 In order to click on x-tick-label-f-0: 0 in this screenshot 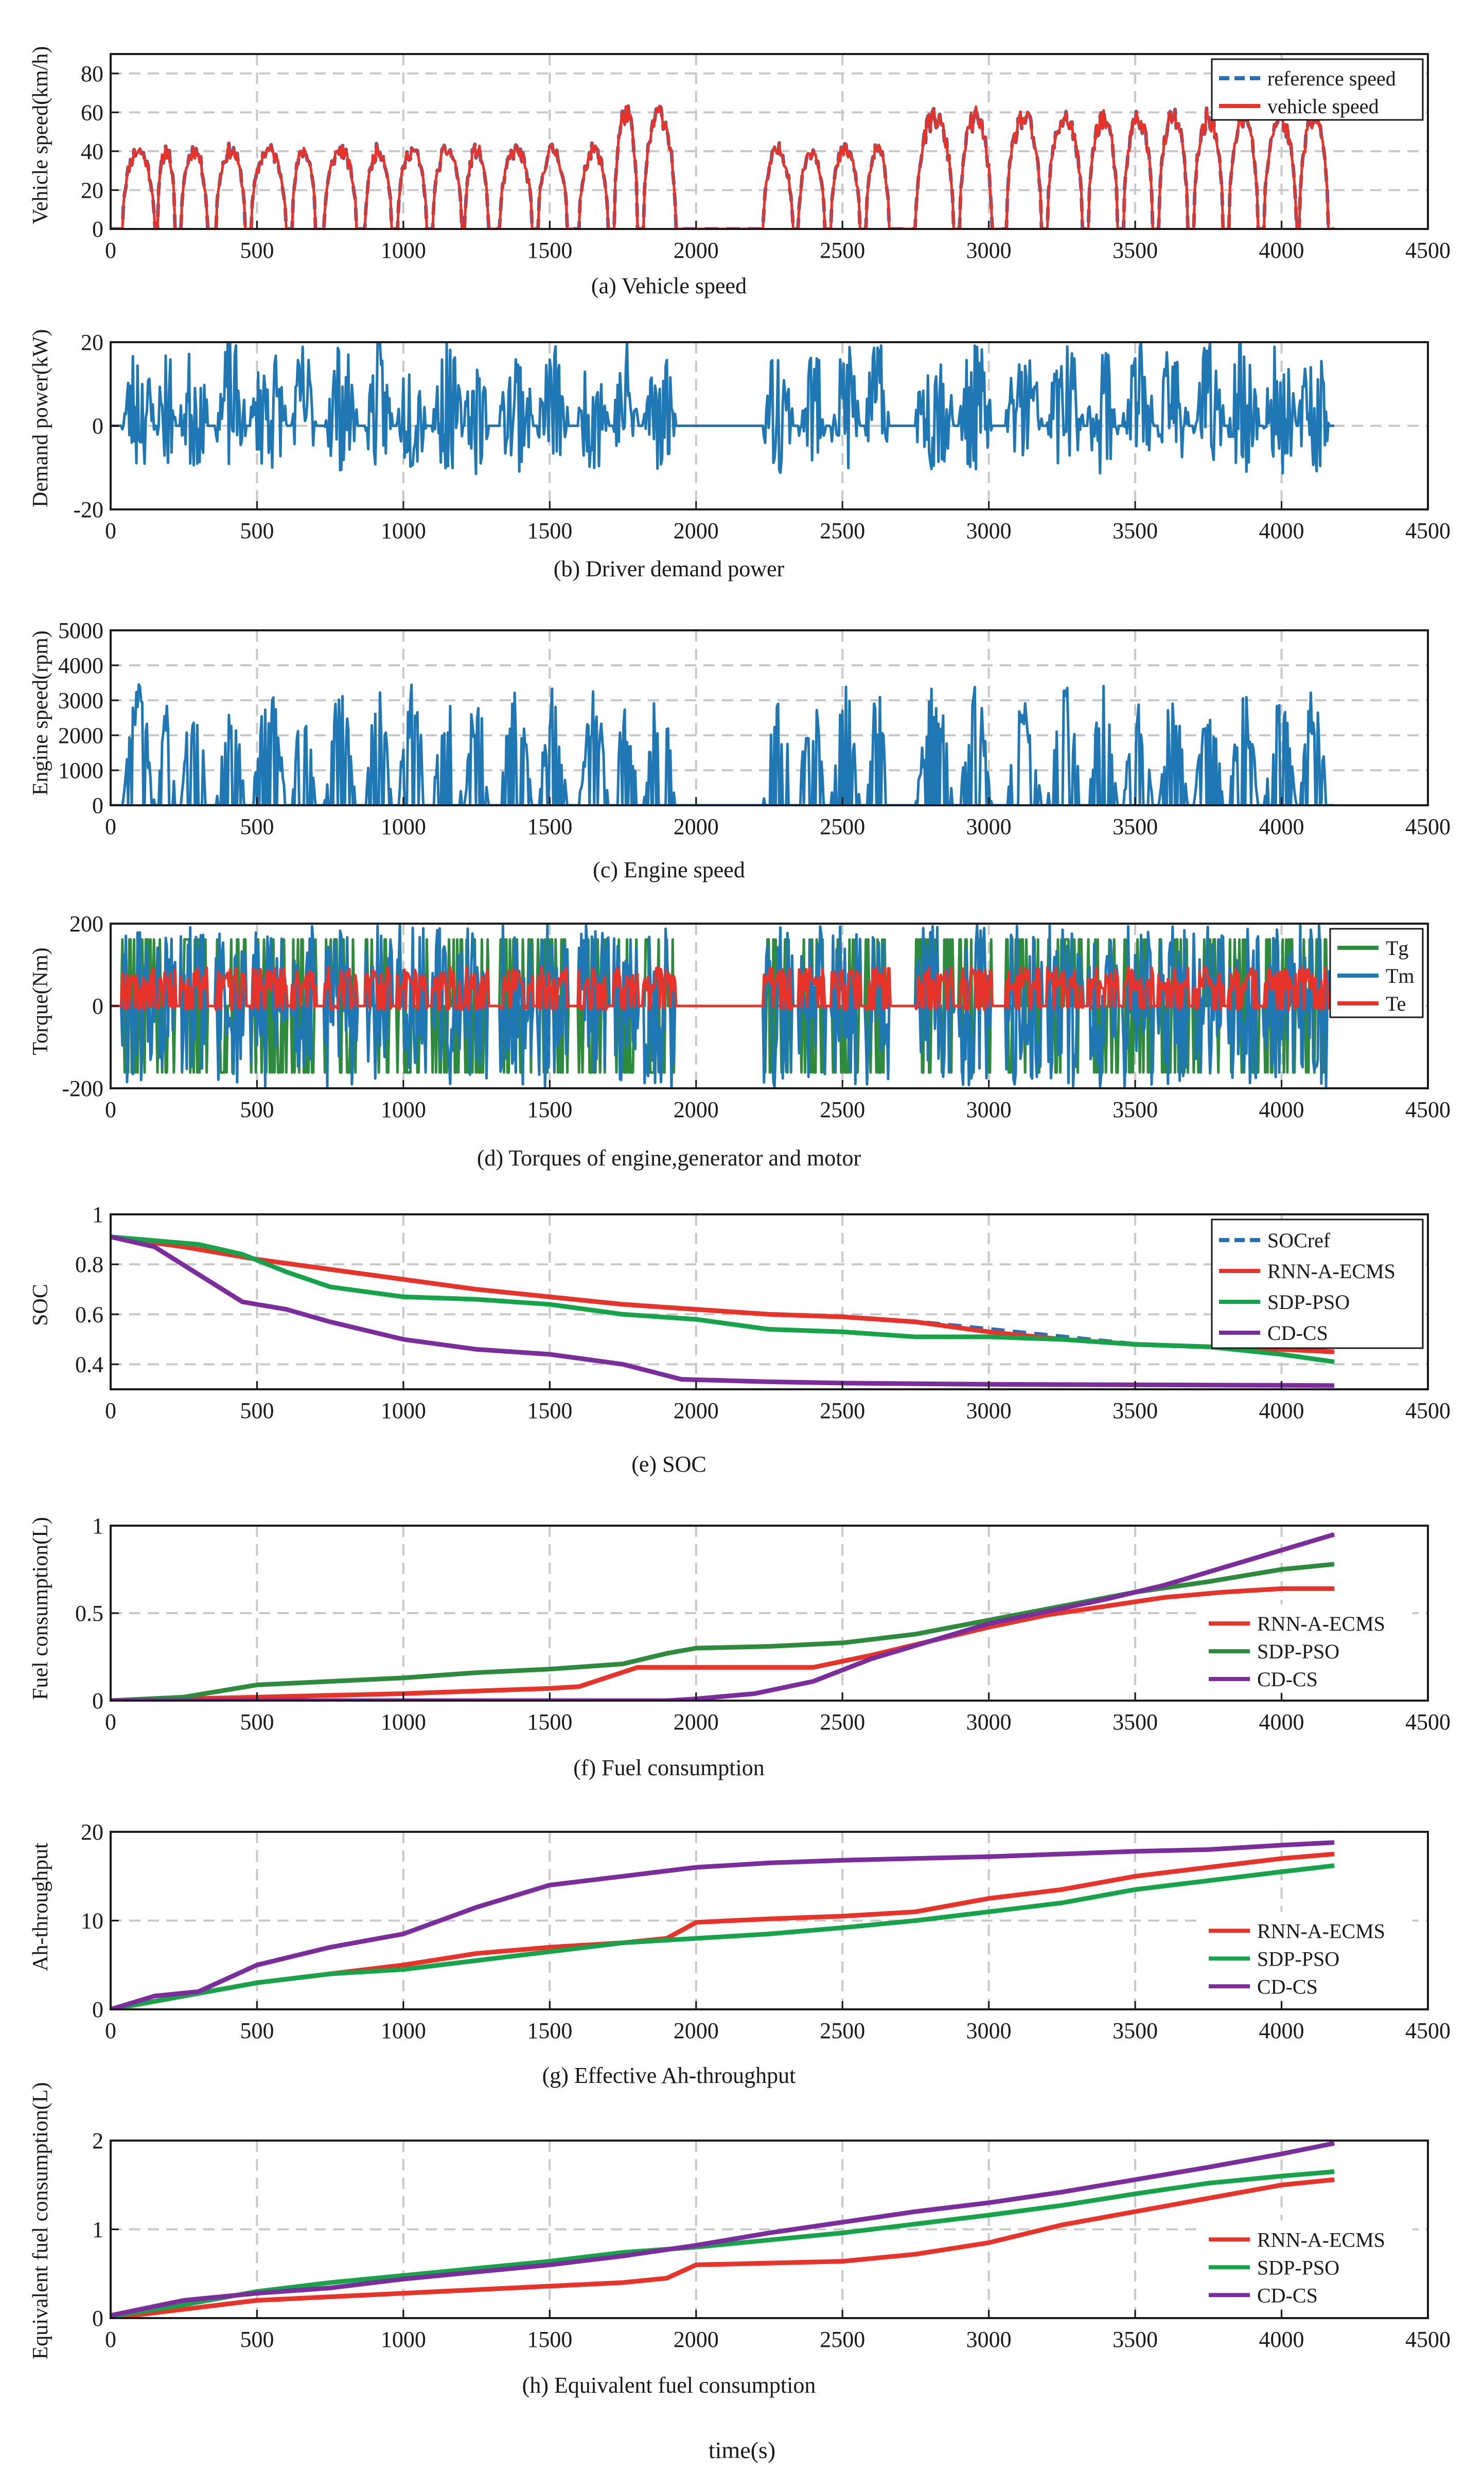, I will do `click(110, 1722)`.